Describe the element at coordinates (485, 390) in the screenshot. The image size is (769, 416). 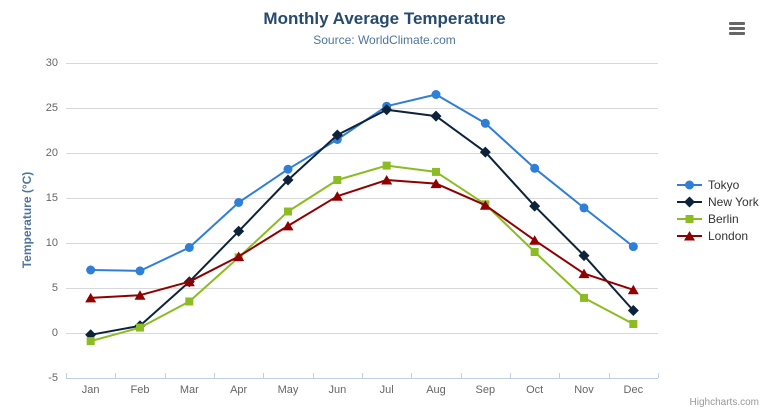
I see `x-axis-label: Sep` at that location.